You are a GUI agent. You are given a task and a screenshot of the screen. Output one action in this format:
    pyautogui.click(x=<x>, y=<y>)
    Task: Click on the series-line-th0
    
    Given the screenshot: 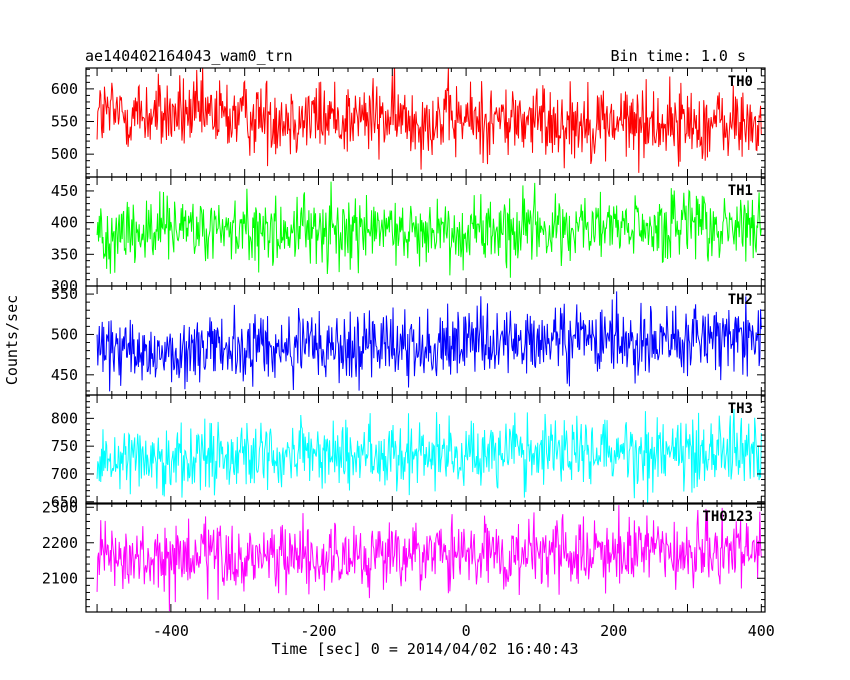 What is the action you would take?
    pyautogui.click(x=429, y=120)
    